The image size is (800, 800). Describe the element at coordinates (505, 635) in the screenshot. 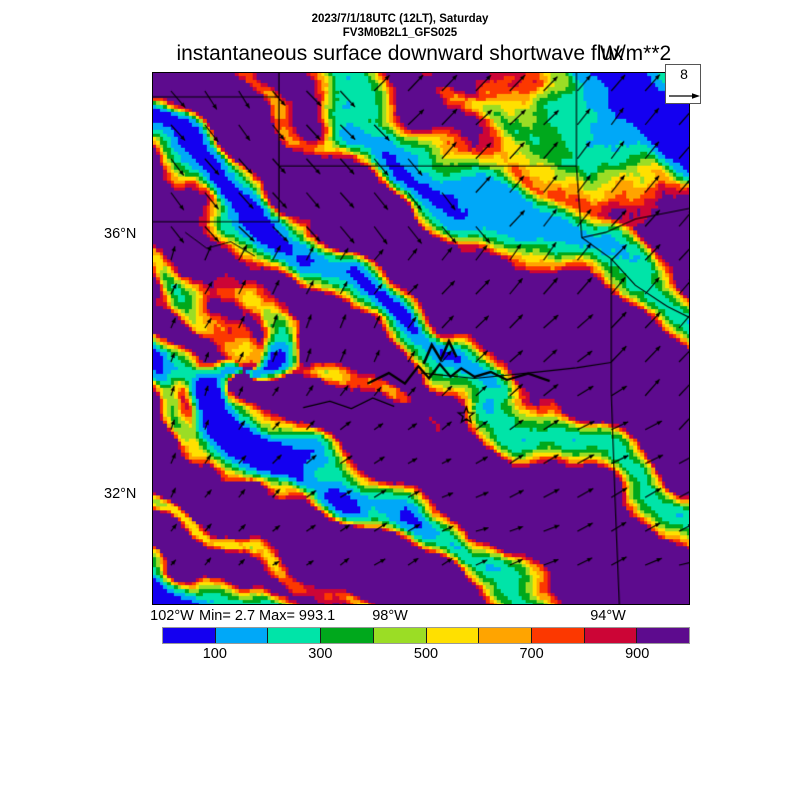

I see `colorbar-segment-orange` at that location.